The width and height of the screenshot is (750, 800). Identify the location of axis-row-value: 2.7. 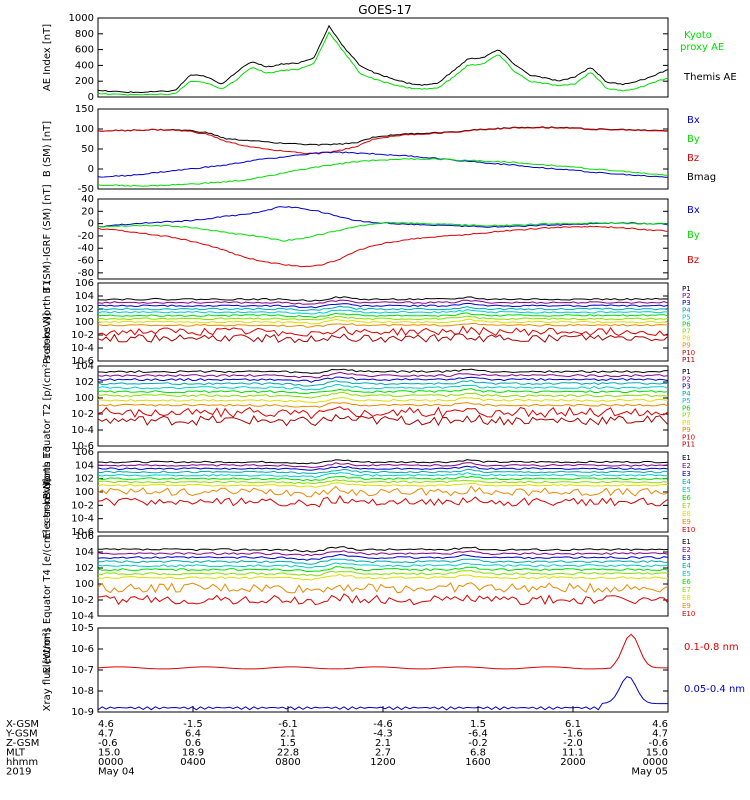
(383, 753).